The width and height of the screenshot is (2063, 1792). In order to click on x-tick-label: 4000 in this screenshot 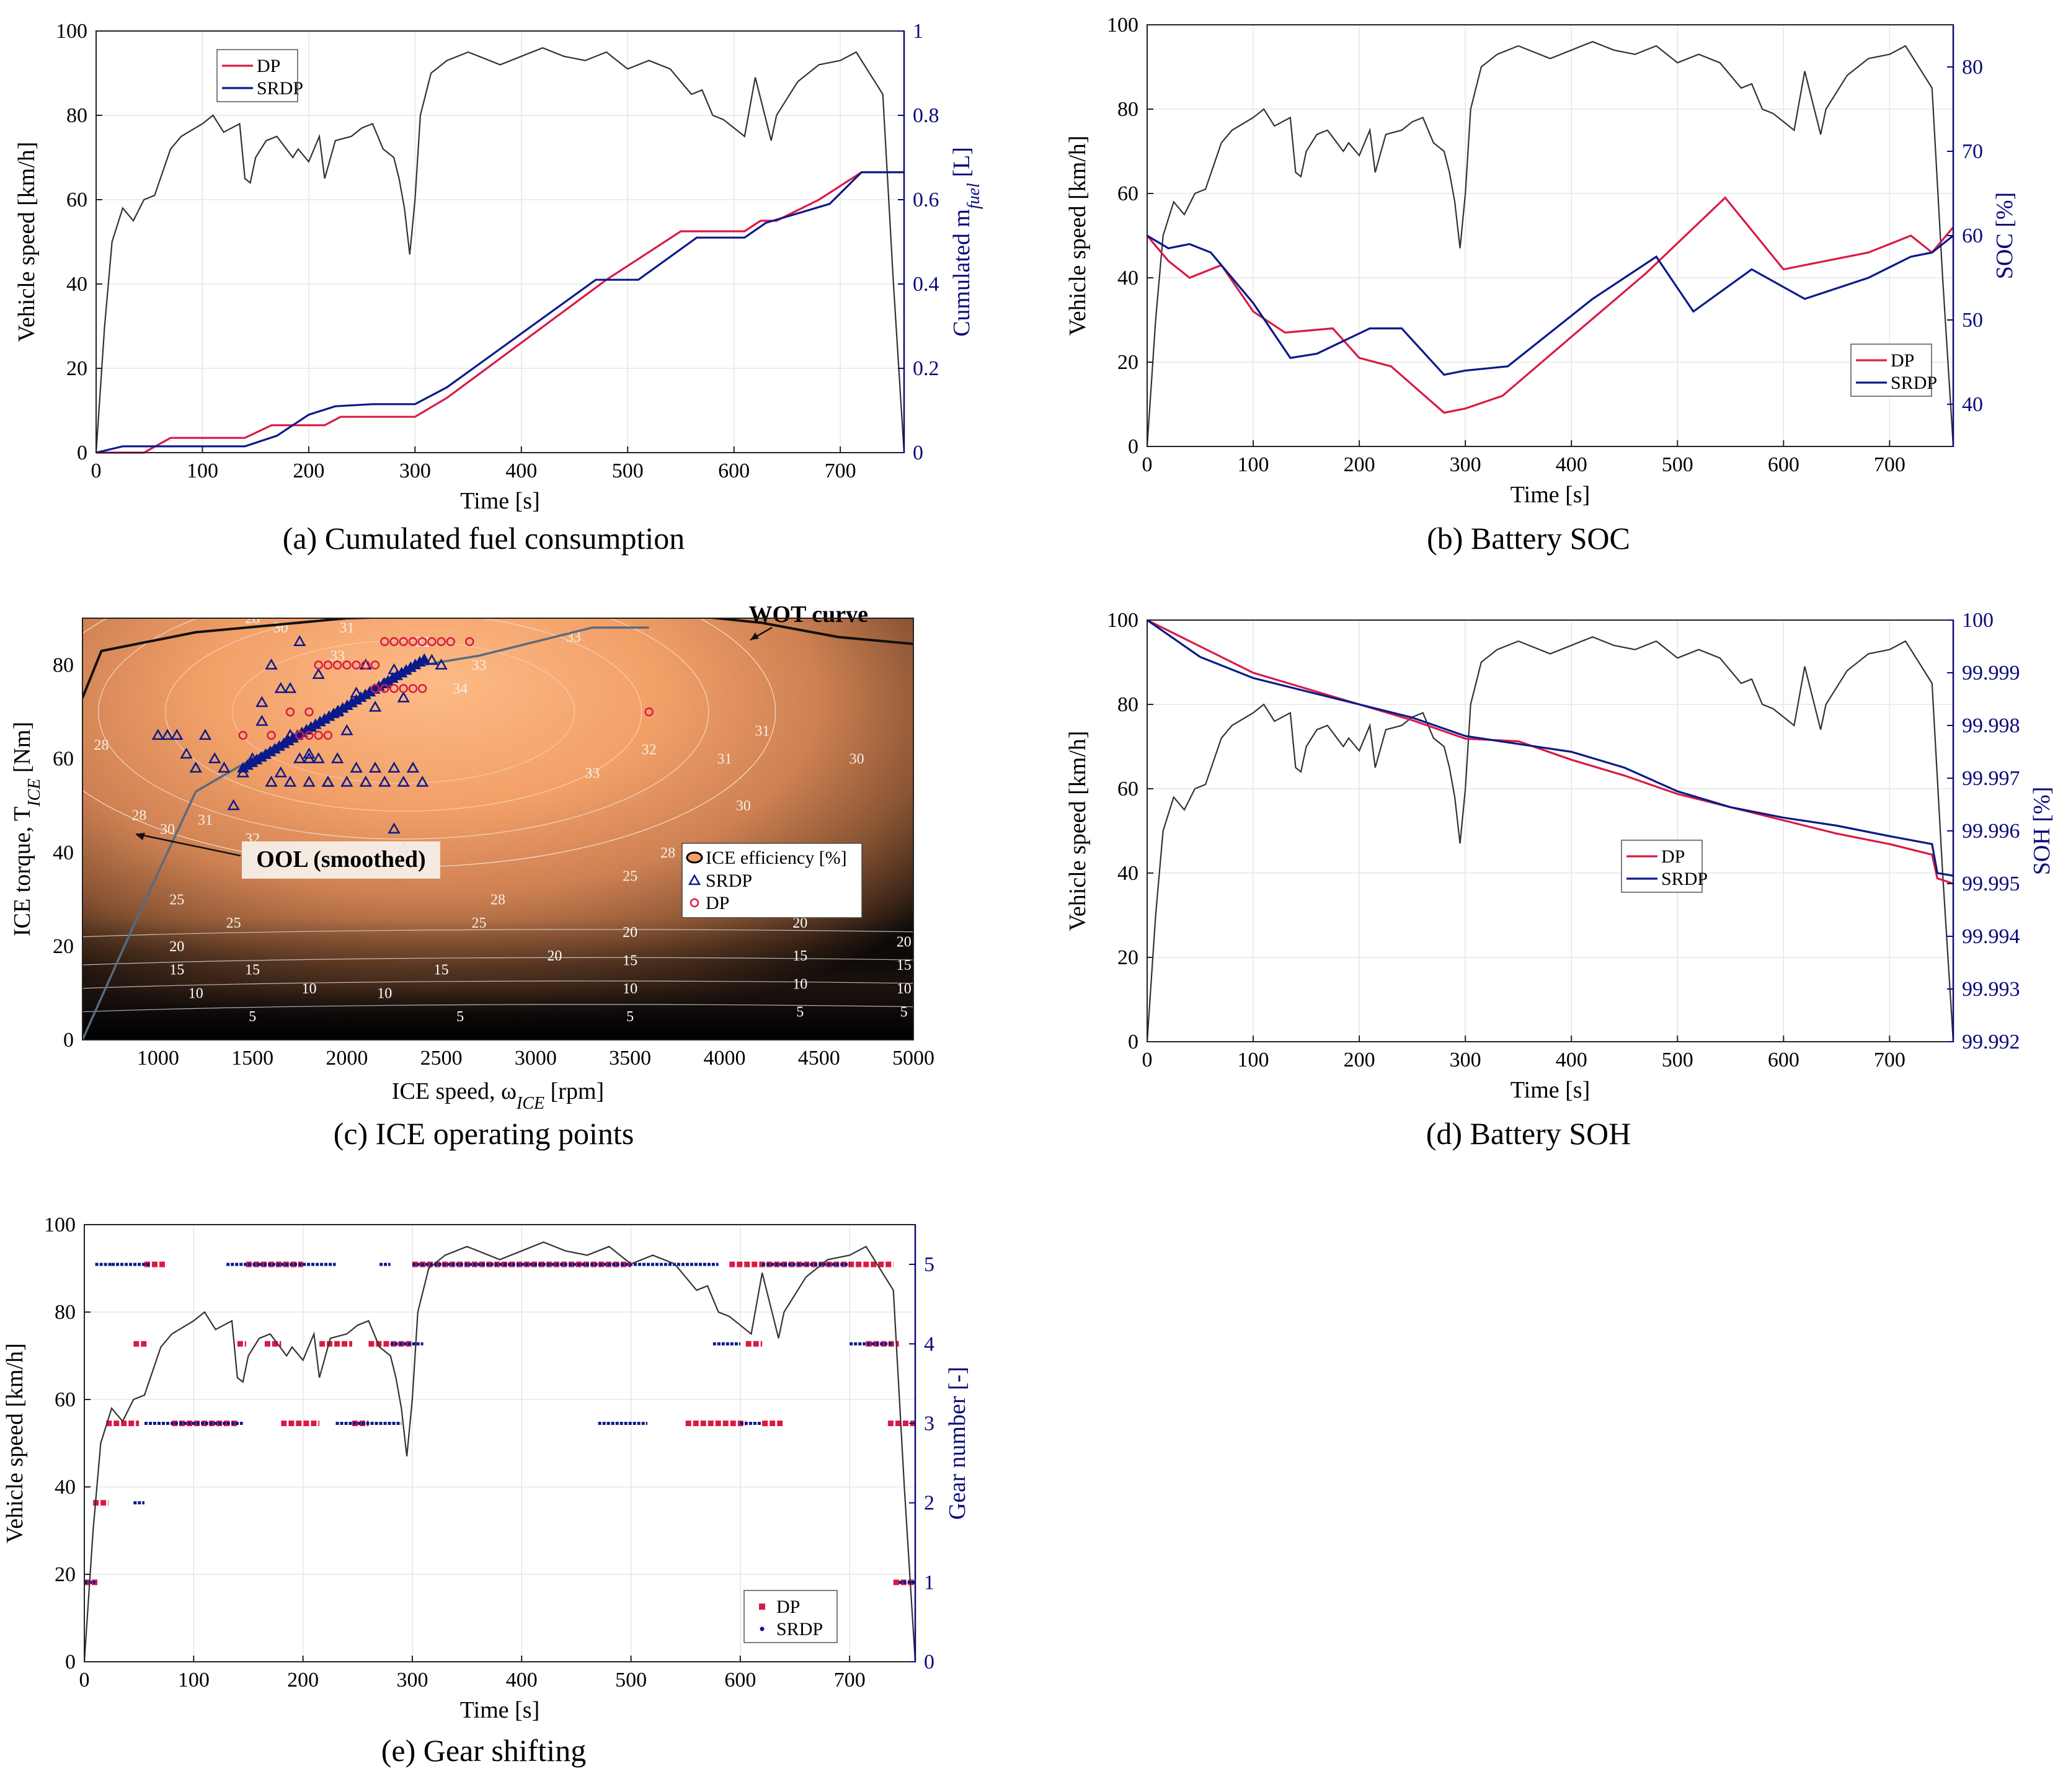, I will do `click(724, 1058)`.